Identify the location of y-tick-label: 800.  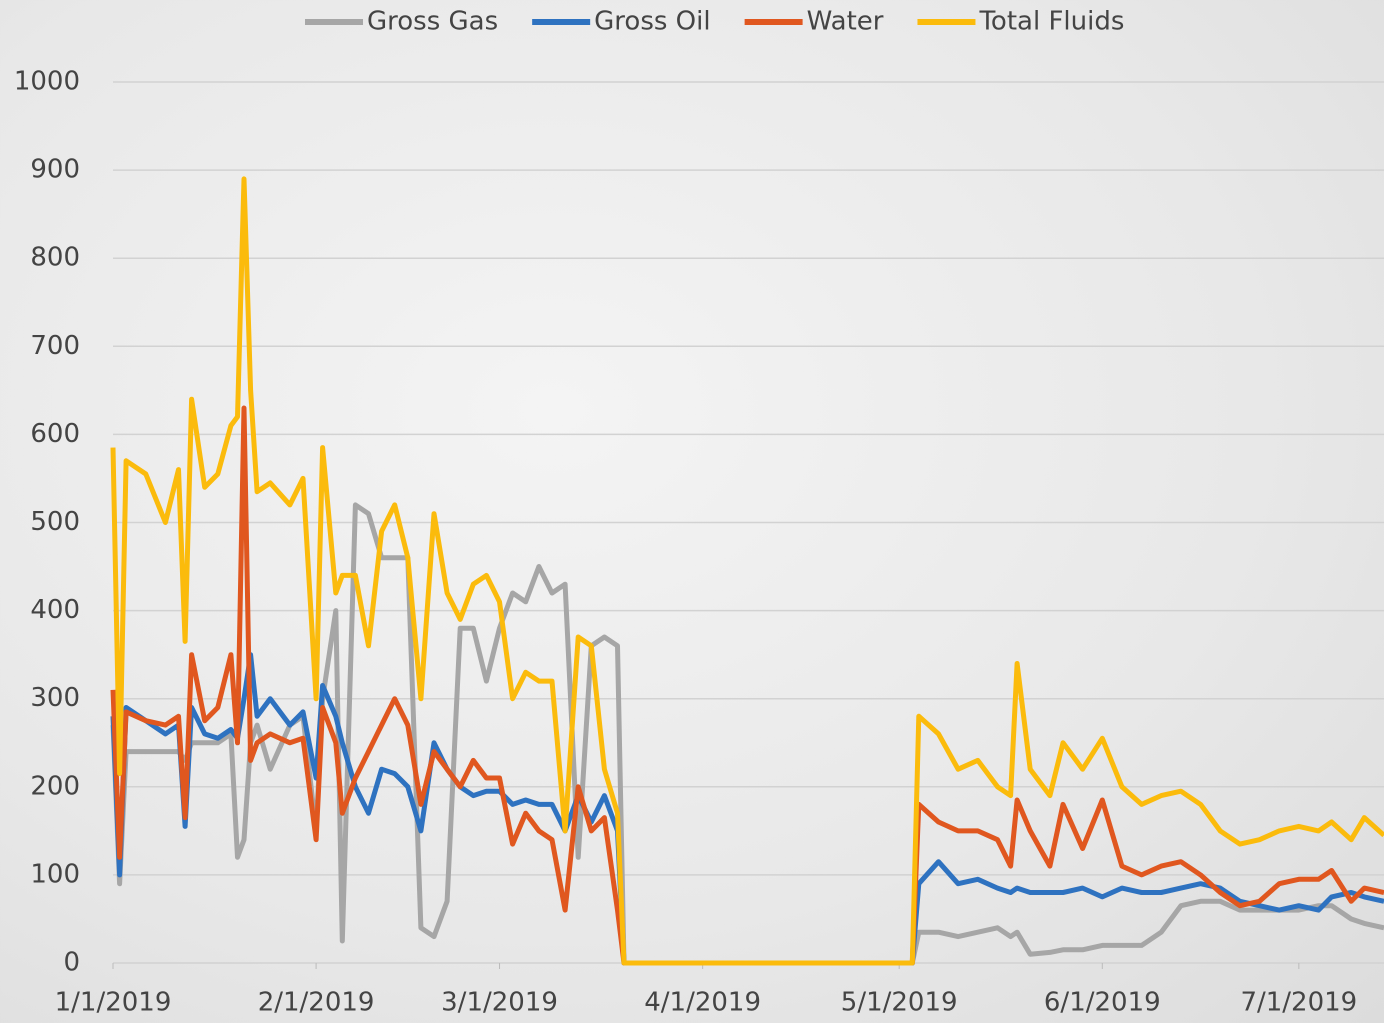
(55, 258).